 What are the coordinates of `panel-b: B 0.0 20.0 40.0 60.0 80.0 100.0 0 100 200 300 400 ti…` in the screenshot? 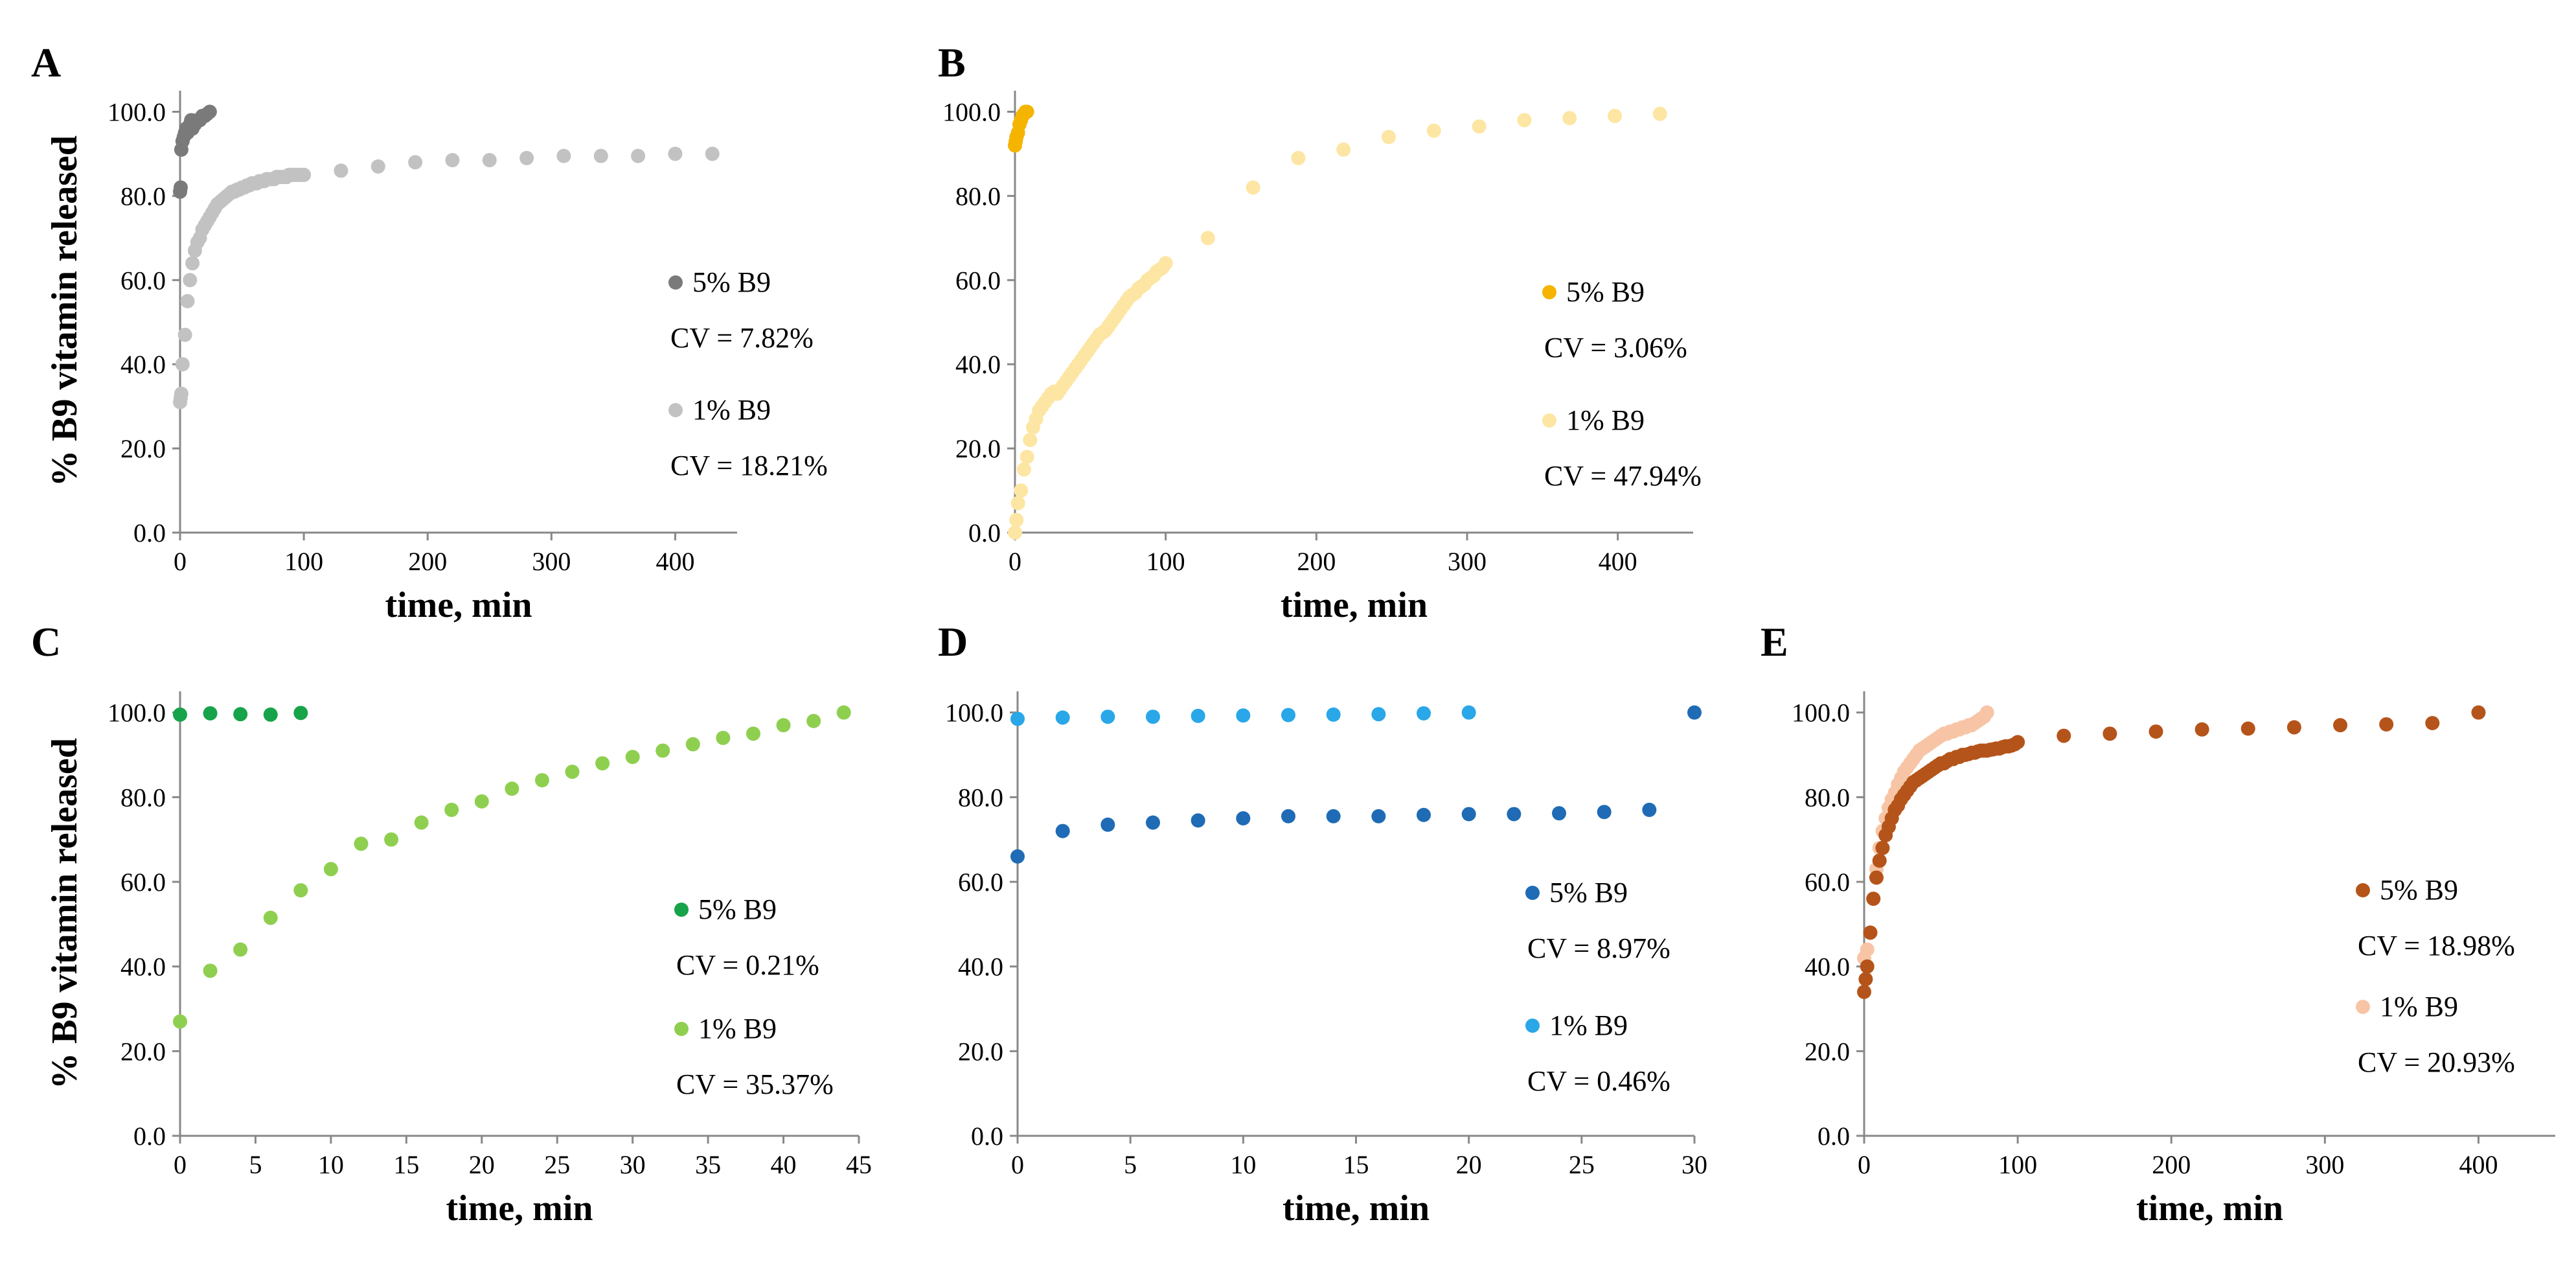 It's located at (1320, 333).